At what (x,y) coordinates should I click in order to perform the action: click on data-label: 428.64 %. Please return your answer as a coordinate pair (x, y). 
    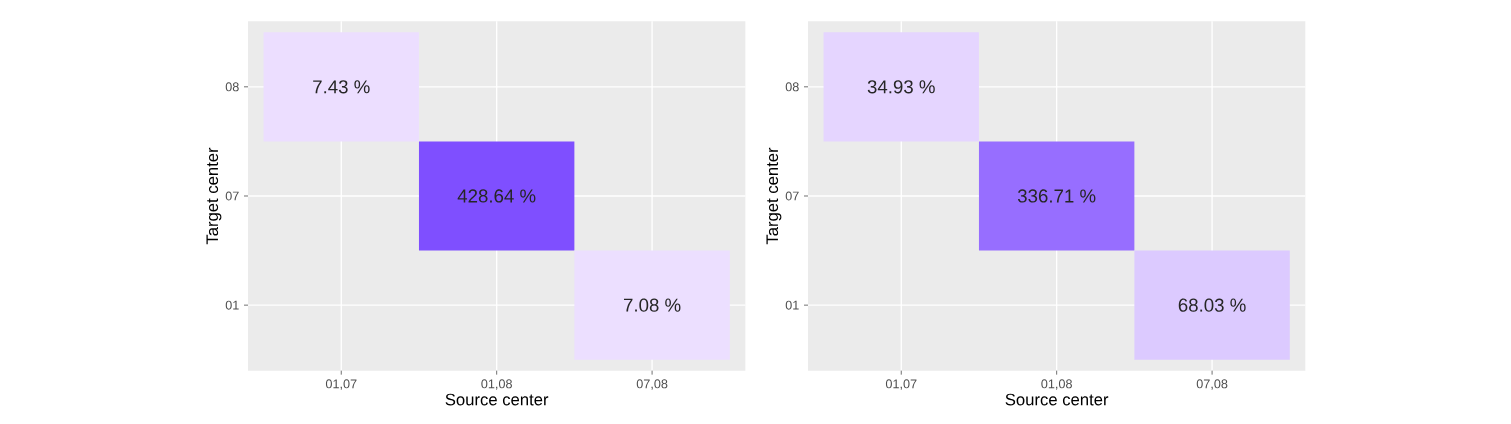
    Looking at the image, I should click on (496, 196).